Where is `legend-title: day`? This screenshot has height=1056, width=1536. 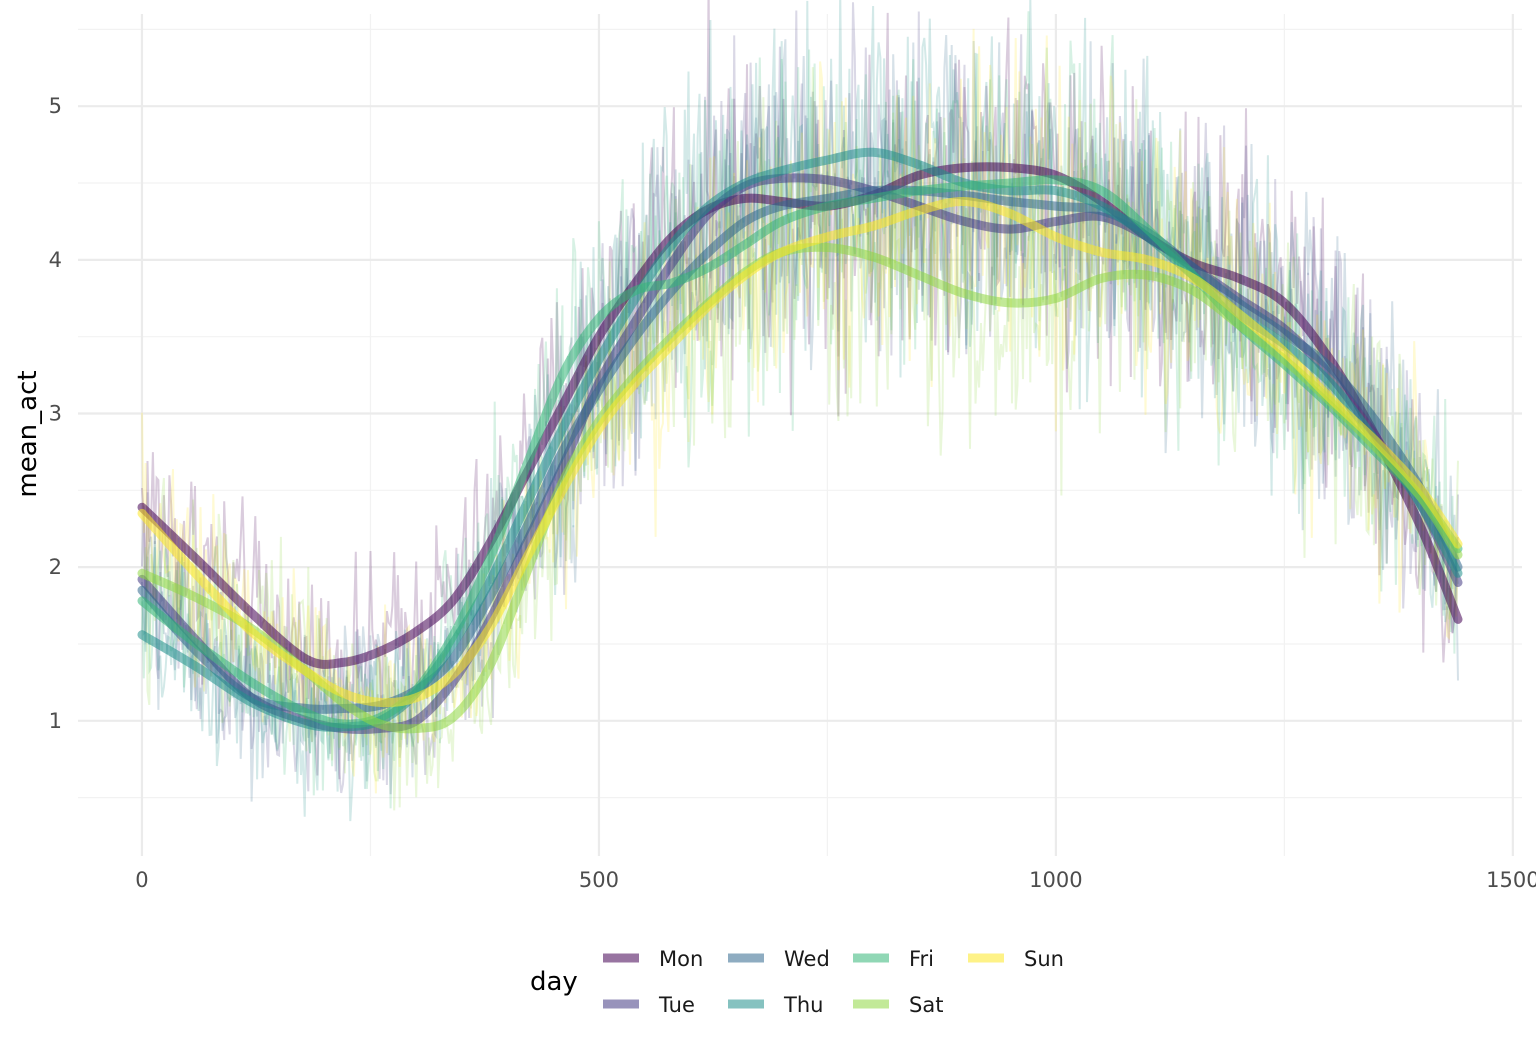
legend-title: day is located at coordinates (554, 982).